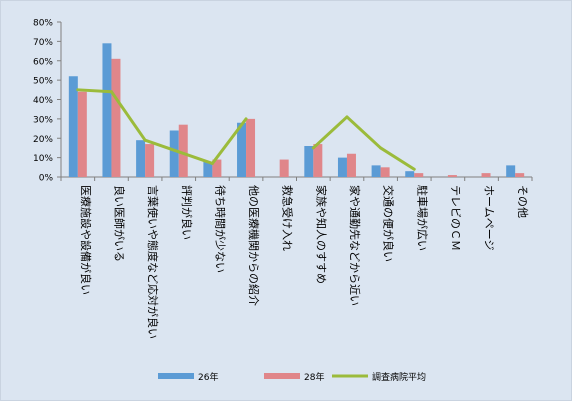 Image resolution: width=572 pixels, height=401 pixels. Describe the element at coordinates (455, 218) in the screenshot. I see `category-label: テレビのＣＭ` at that location.